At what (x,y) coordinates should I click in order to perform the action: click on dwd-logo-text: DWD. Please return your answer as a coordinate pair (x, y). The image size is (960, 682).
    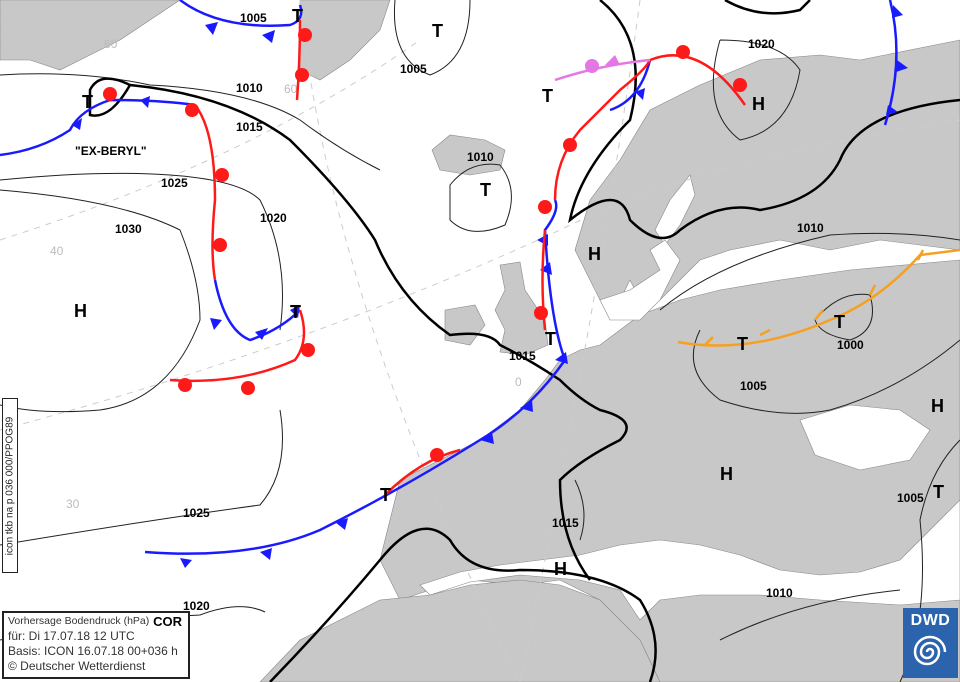
    Looking at the image, I should click on (930, 620).